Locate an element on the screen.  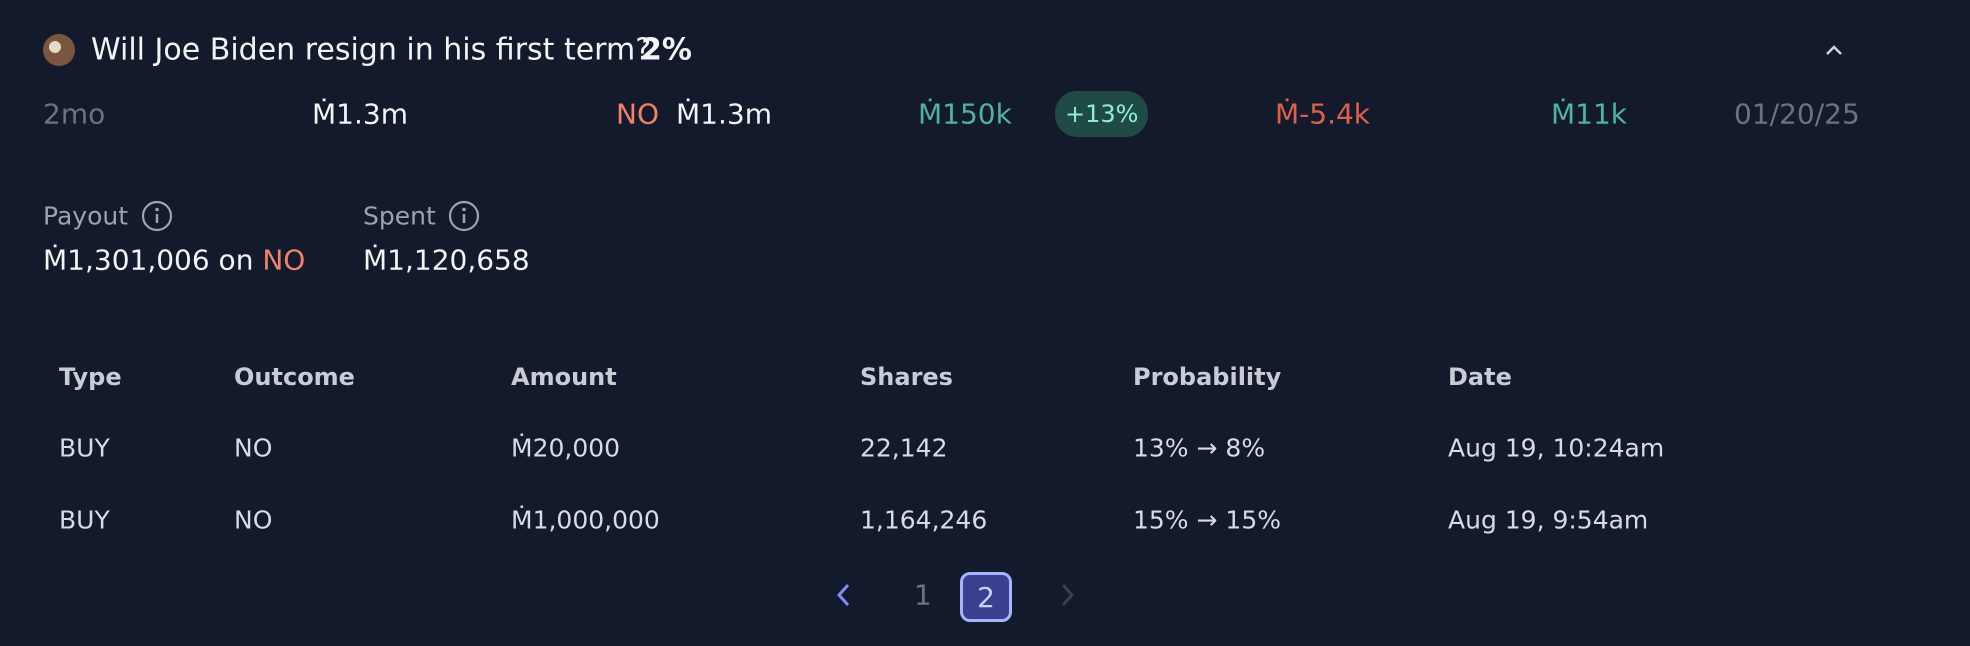
payout-value: Ṁ1,301,006 on NO is located at coordinates (174, 260).